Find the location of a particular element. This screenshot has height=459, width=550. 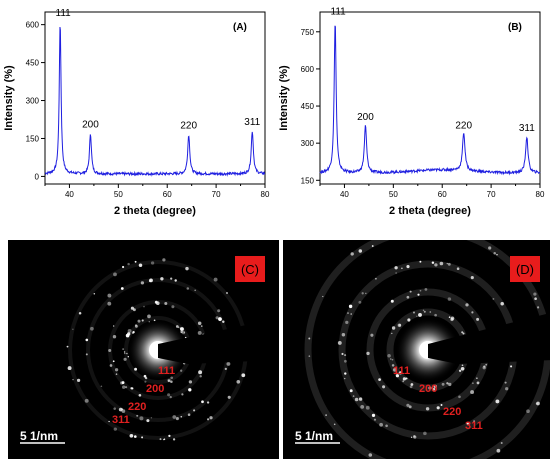

y-tick-label: 750 is located at coordinates (308, 32).